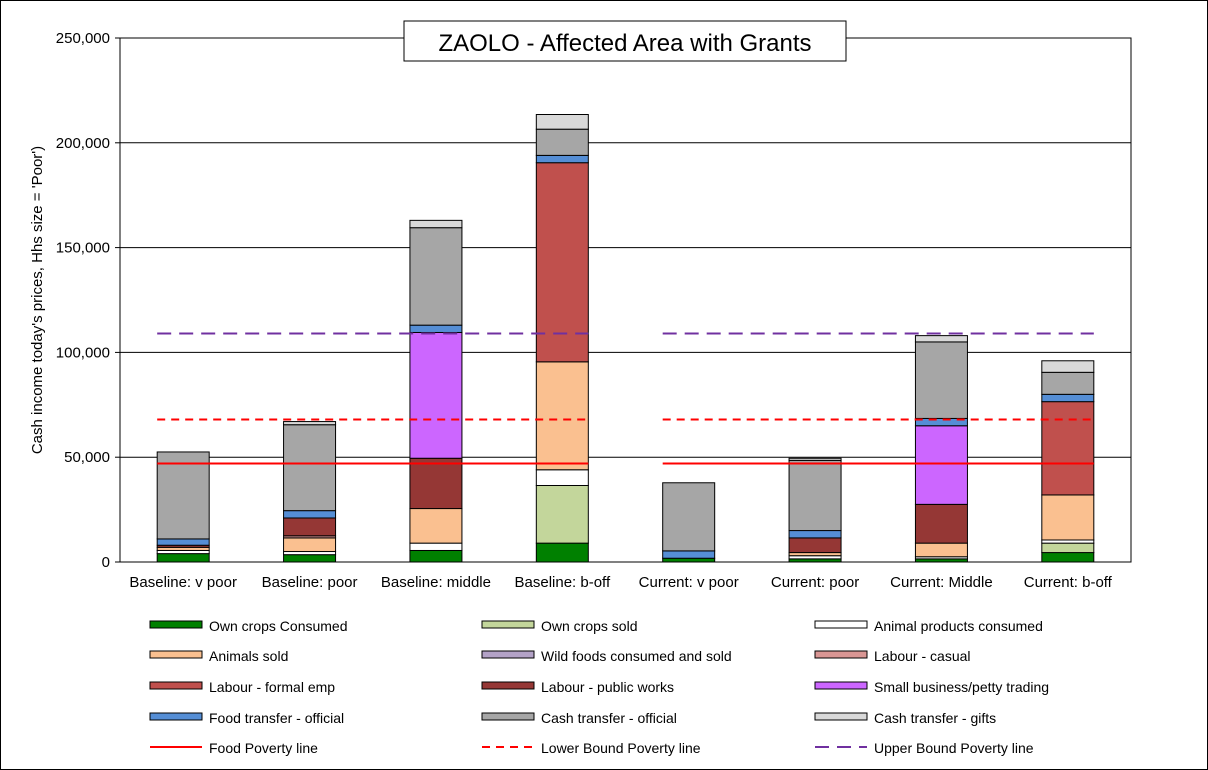 The image size is (1208, 770). I want to click on poverty-lines, so click(625, 398).